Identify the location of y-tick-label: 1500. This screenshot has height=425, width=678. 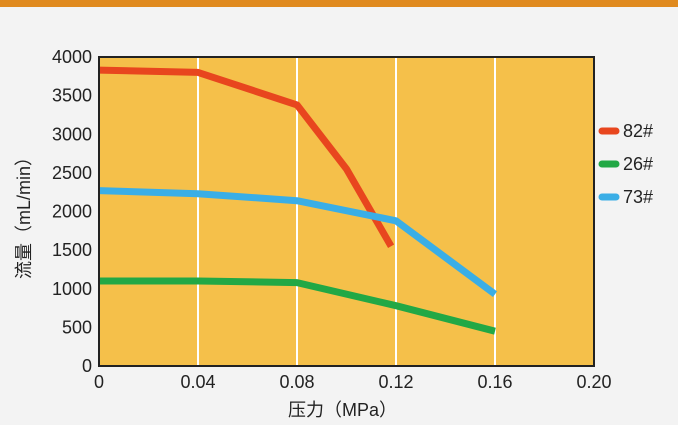
(72, 250).